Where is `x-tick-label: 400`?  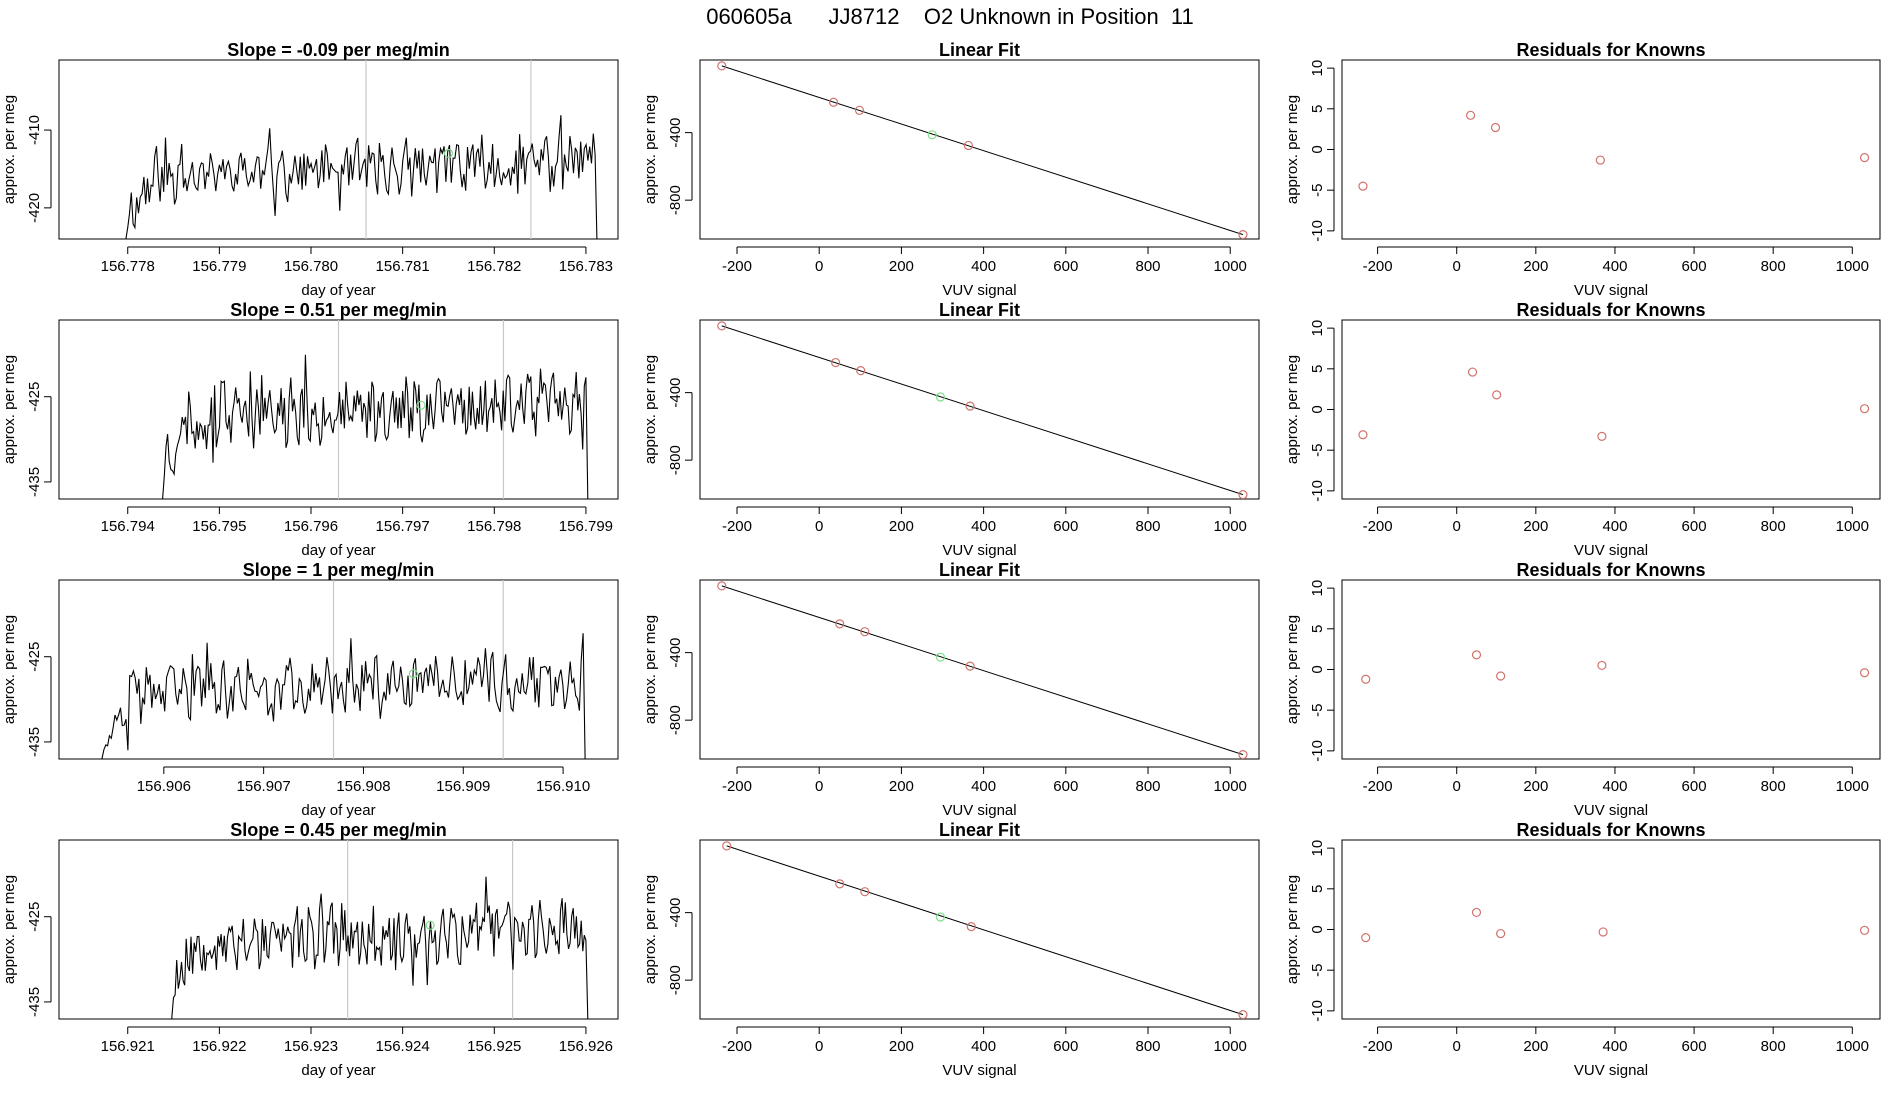
x-tick-label: 400 is located at coordinates (1614, 266).